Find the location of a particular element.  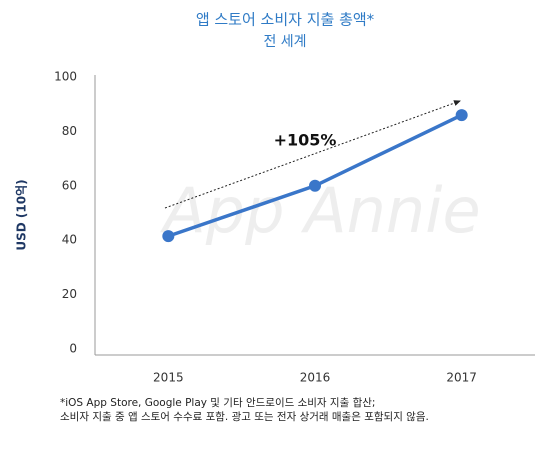

annotation: +105% is located at coordinates (305, 140).